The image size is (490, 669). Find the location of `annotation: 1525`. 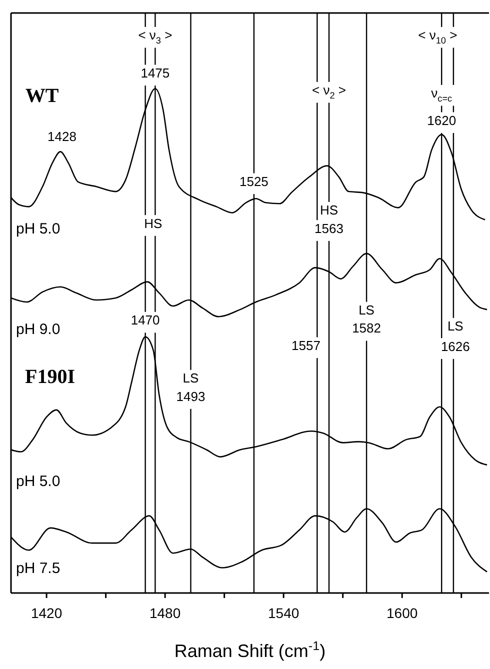

annotation: 1525 is located at coordinates (253, 182).